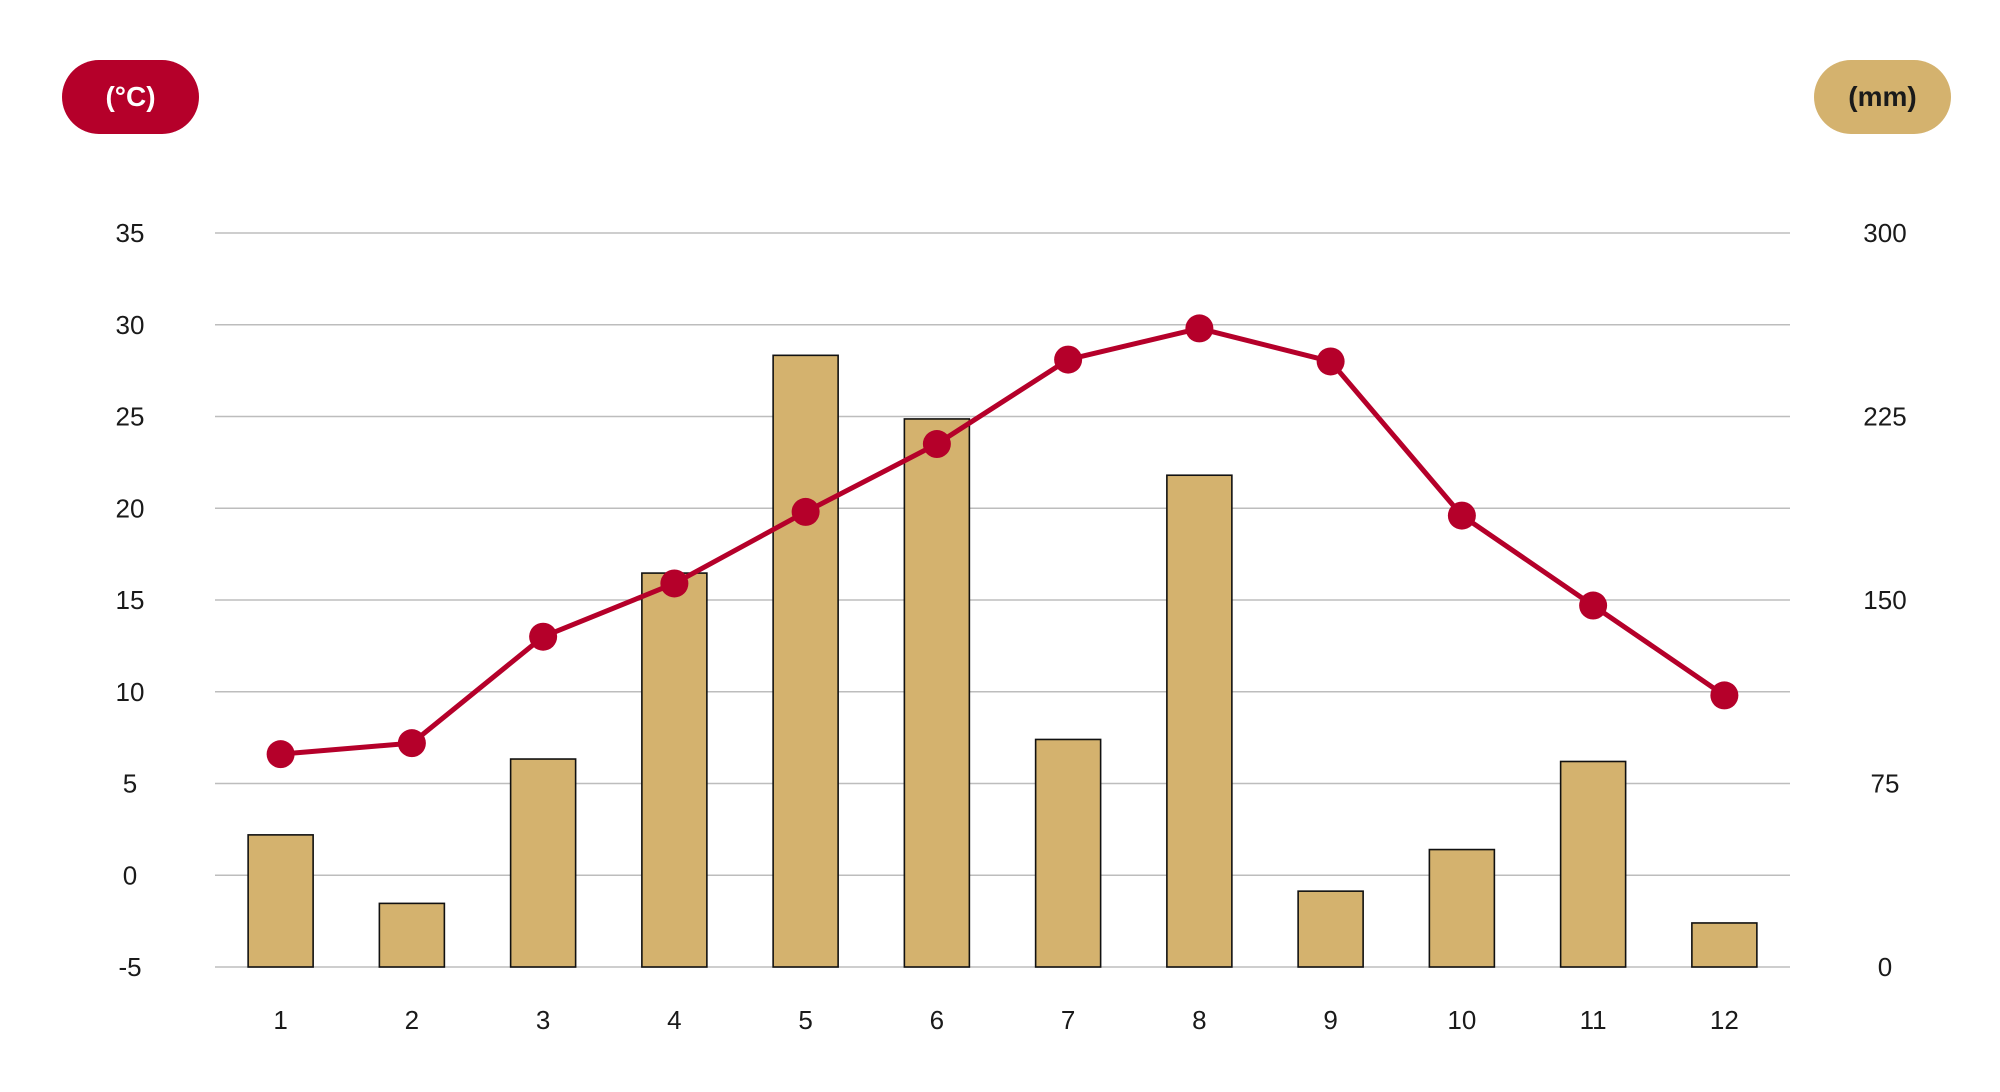 The height and width of the screenshot is (1092, 2000). Describe the element at coordinates (1593, 1020) in the screenshot. I see `x-axis-tick-label: 11` at that location.